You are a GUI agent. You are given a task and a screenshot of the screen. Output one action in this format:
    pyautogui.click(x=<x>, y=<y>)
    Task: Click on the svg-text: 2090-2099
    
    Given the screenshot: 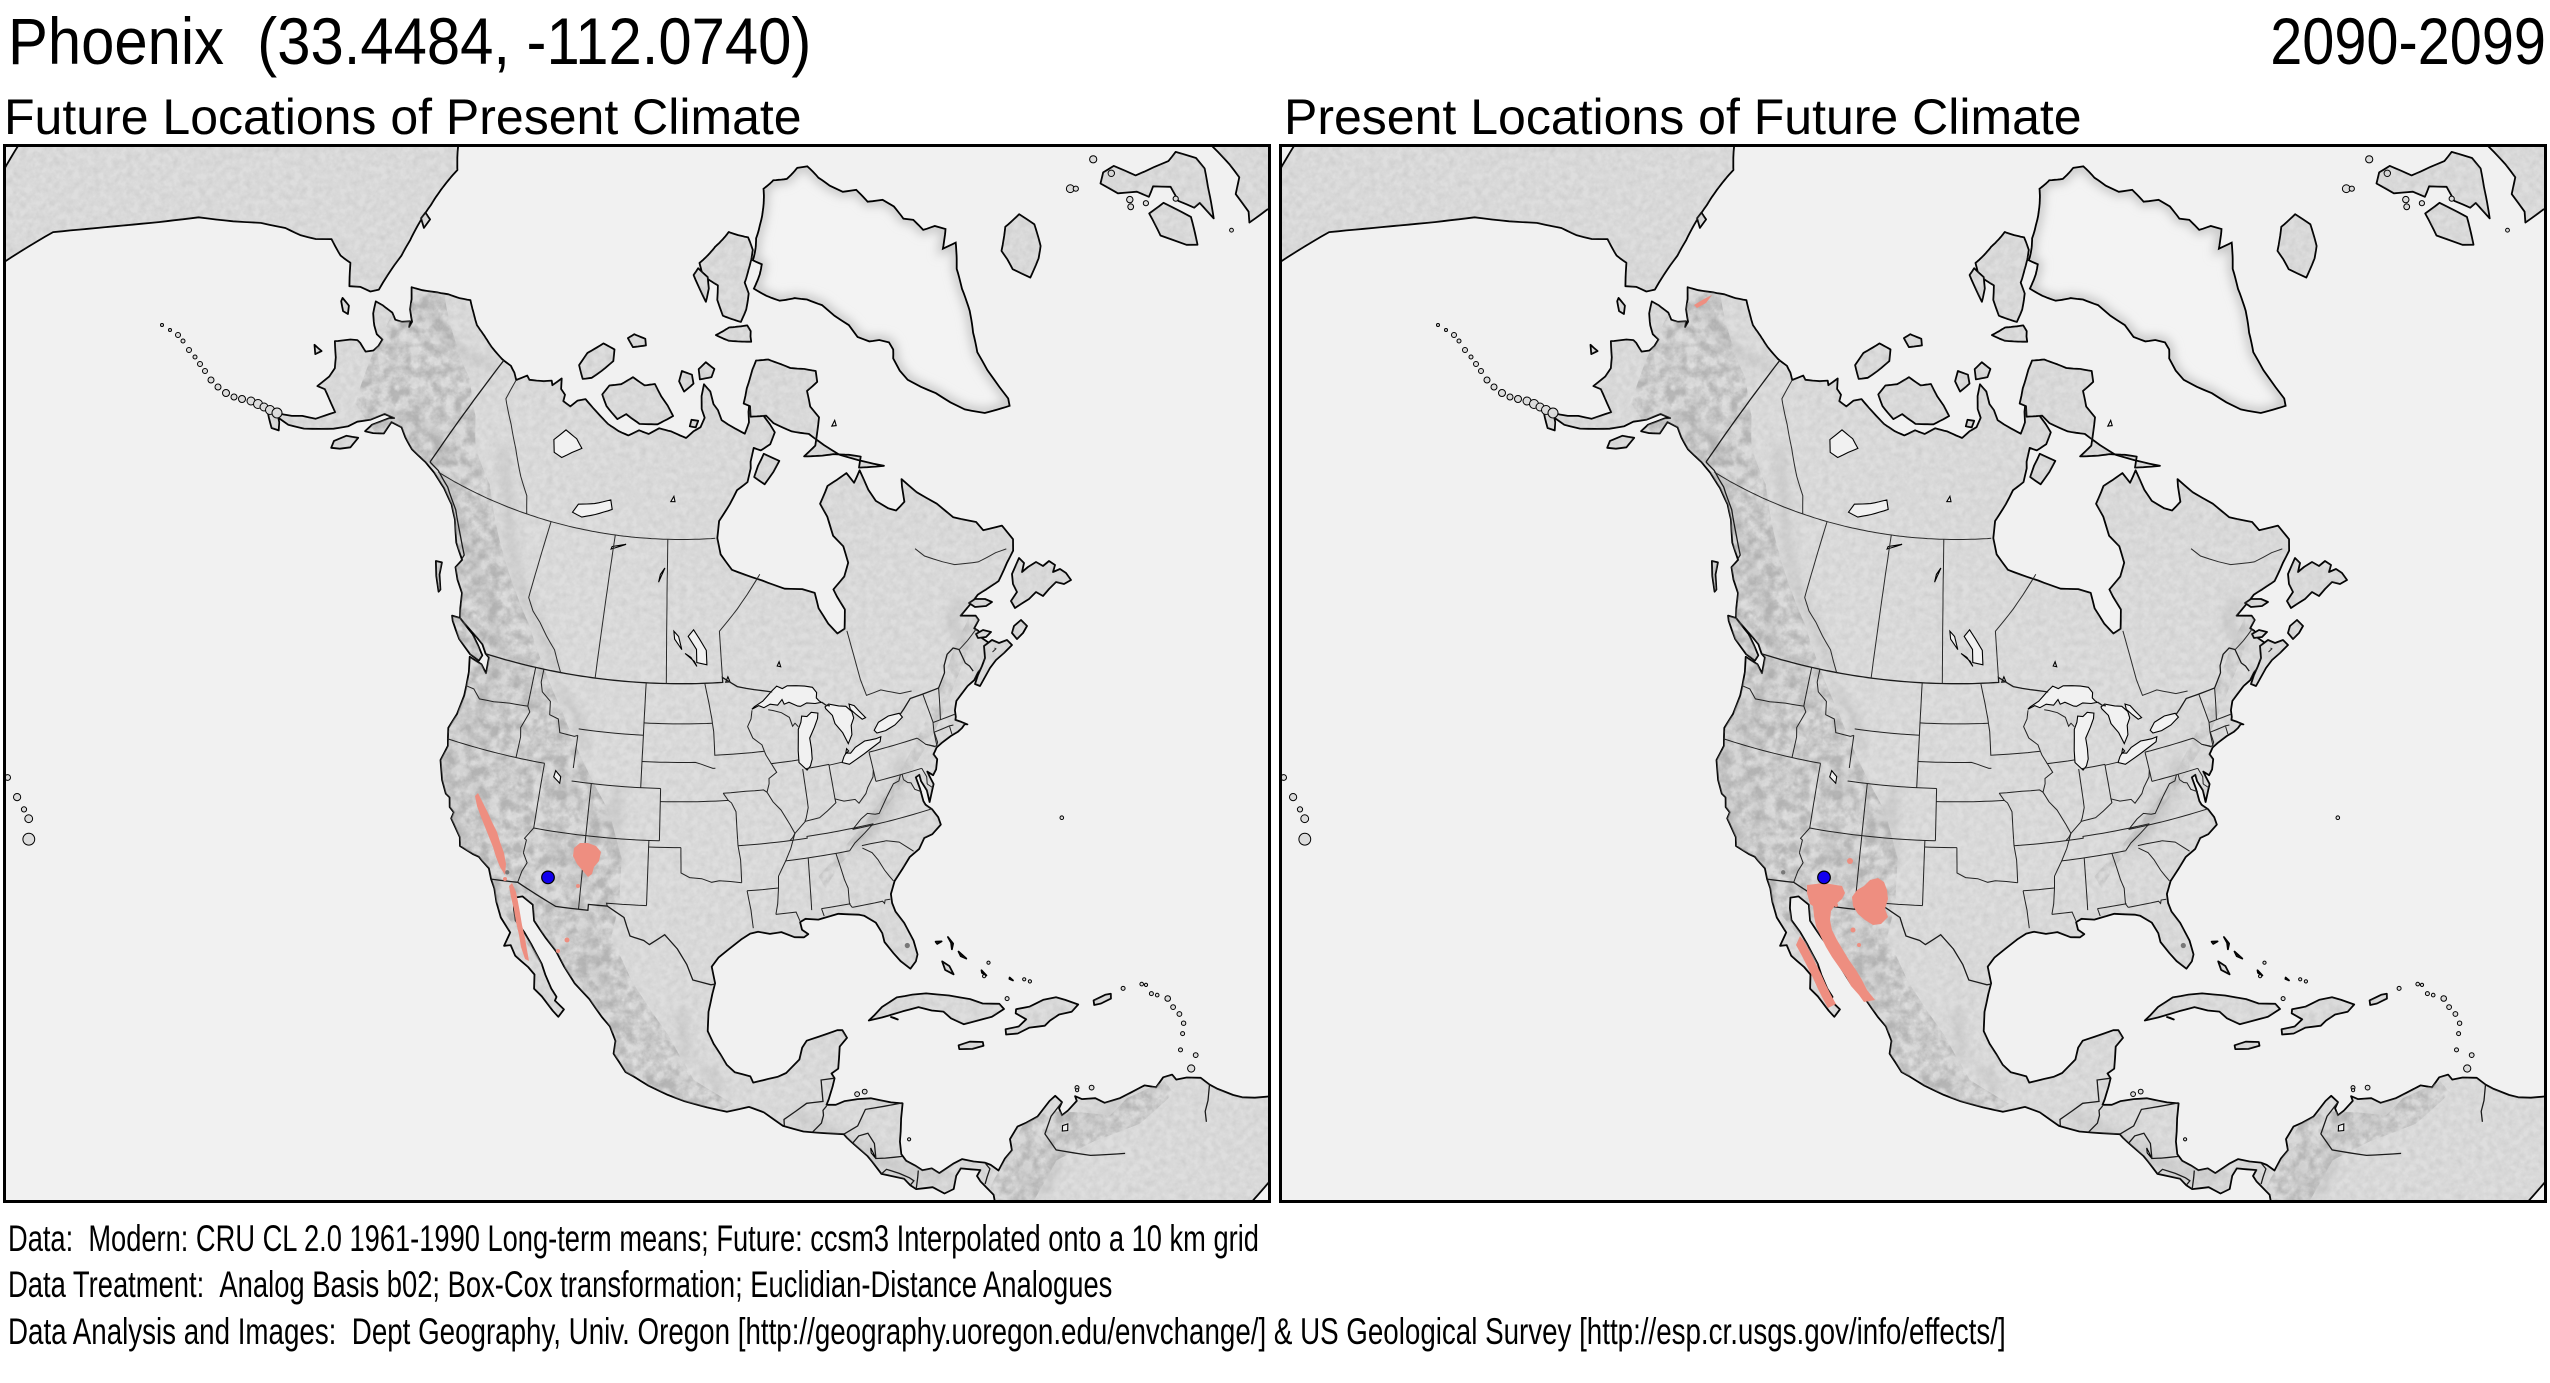 What is the action you would take?
    pyautogui.click(x=2408, y=41)
    